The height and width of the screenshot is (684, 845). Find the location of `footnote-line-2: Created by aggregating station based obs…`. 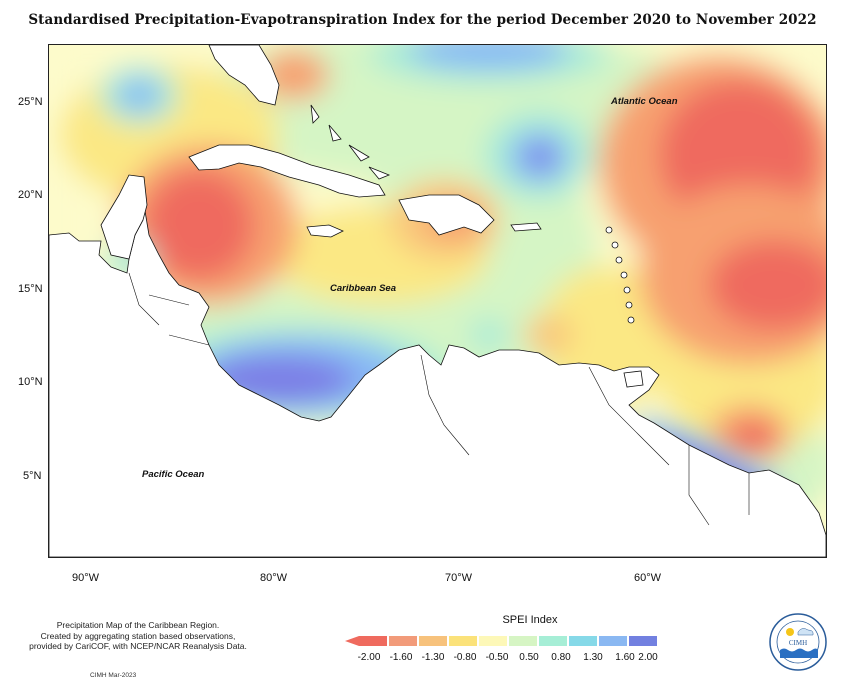

footnote-line-2: Created by aggregating station based obs… is located at coordinates (138, 635).